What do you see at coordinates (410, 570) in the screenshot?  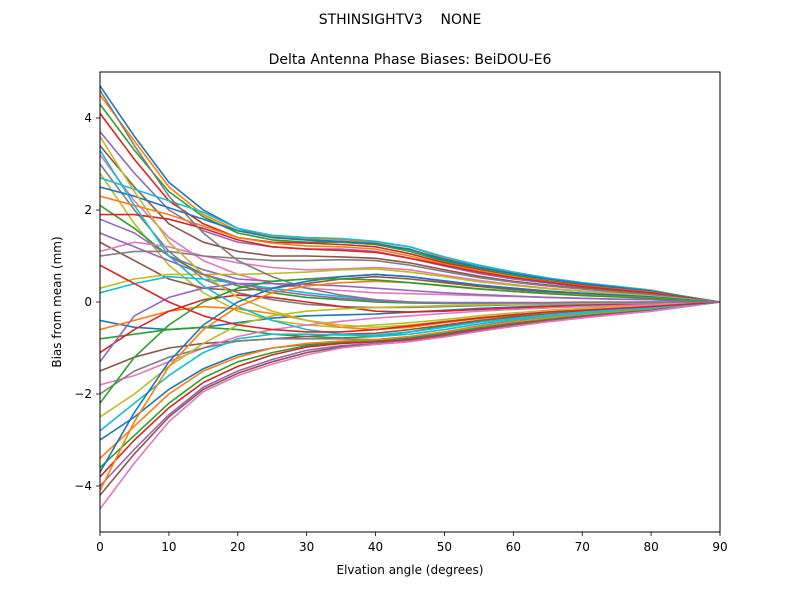 I see `x-axis-label: Elvation angle (degrees)` at bounding box center [410, 570].